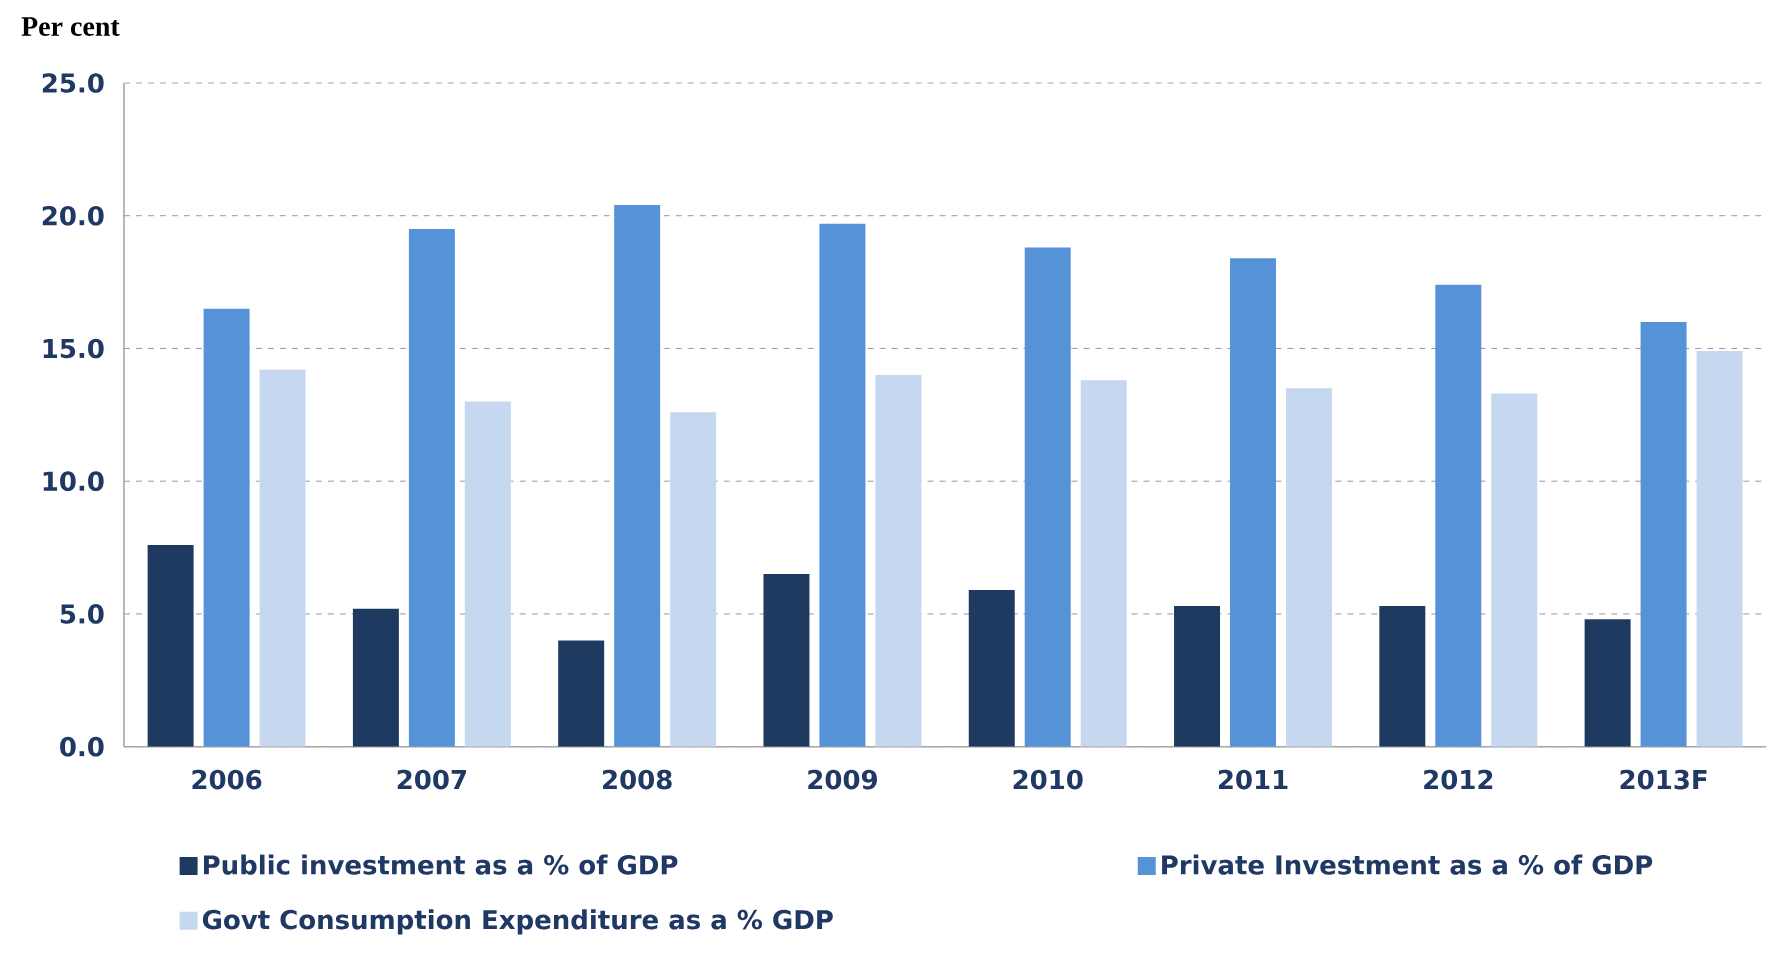 The height and width of the screenshot is (966, 1767). I want to click on y-tick-label: 20.0, so click(73, 216).